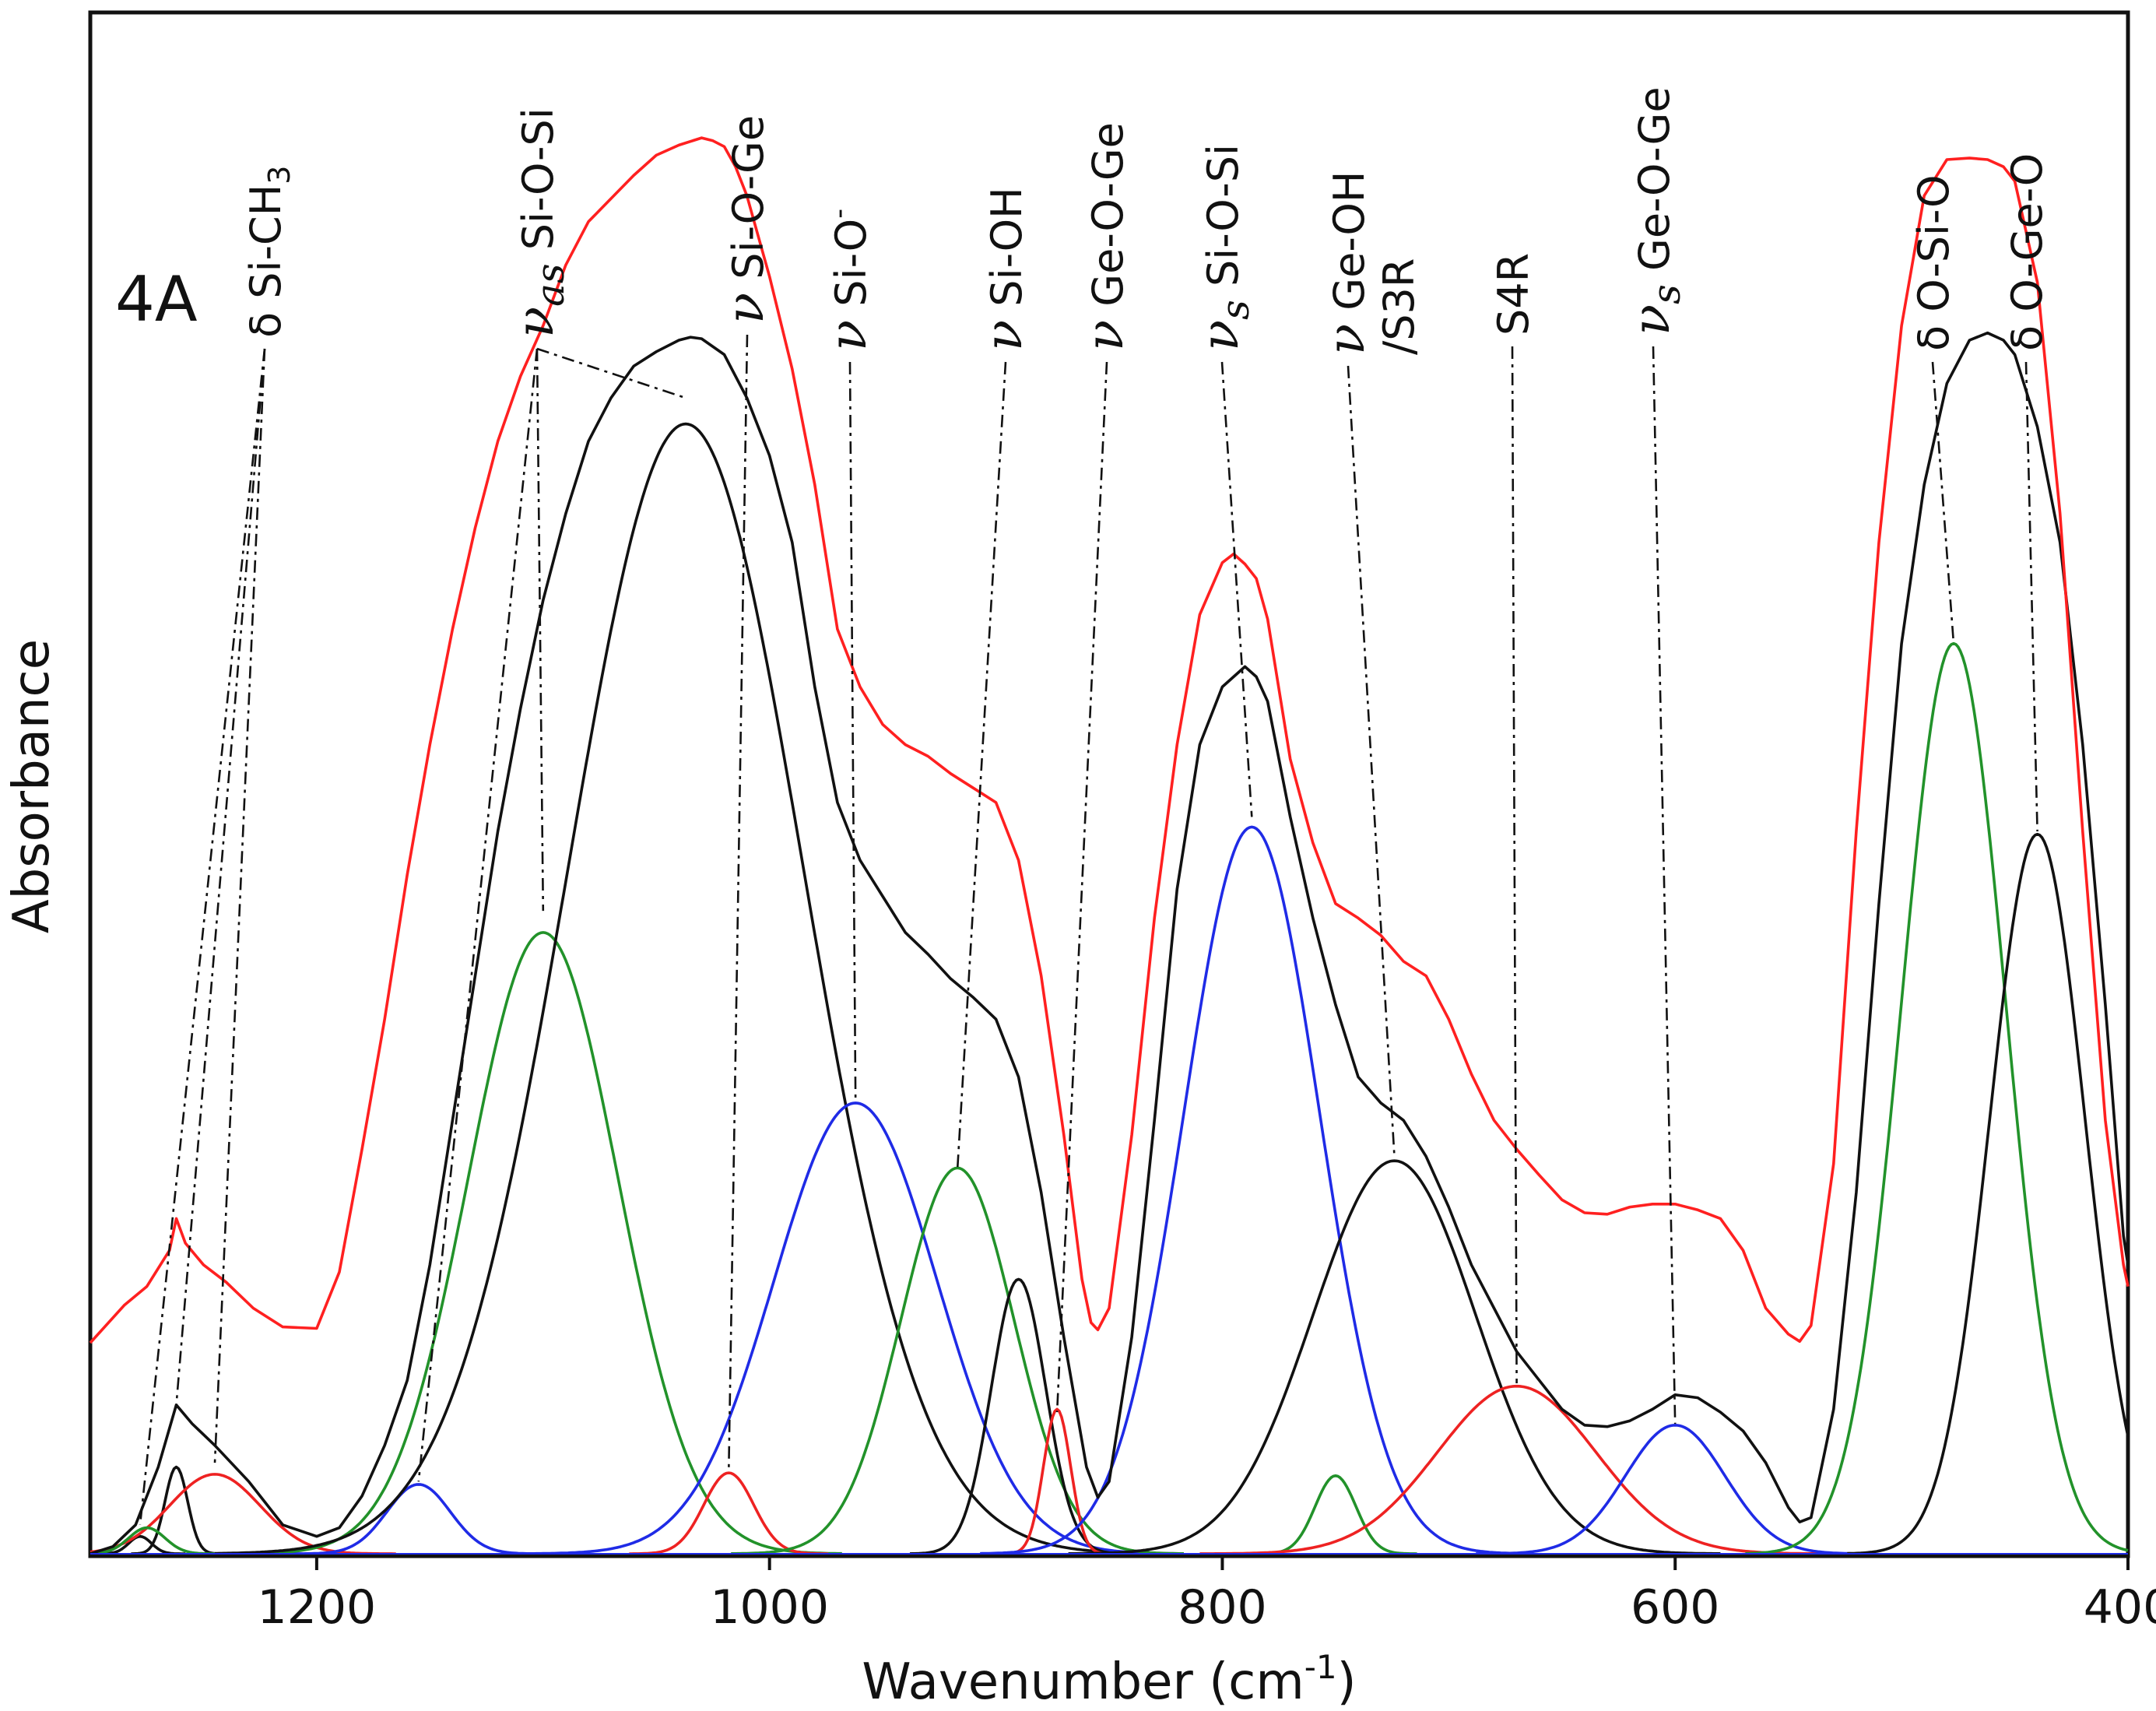 This screenshot has height=1711, width=2156. I want to click on x-axis-ticks: 1200 1000 800 600 400, so click(1207, 1596).